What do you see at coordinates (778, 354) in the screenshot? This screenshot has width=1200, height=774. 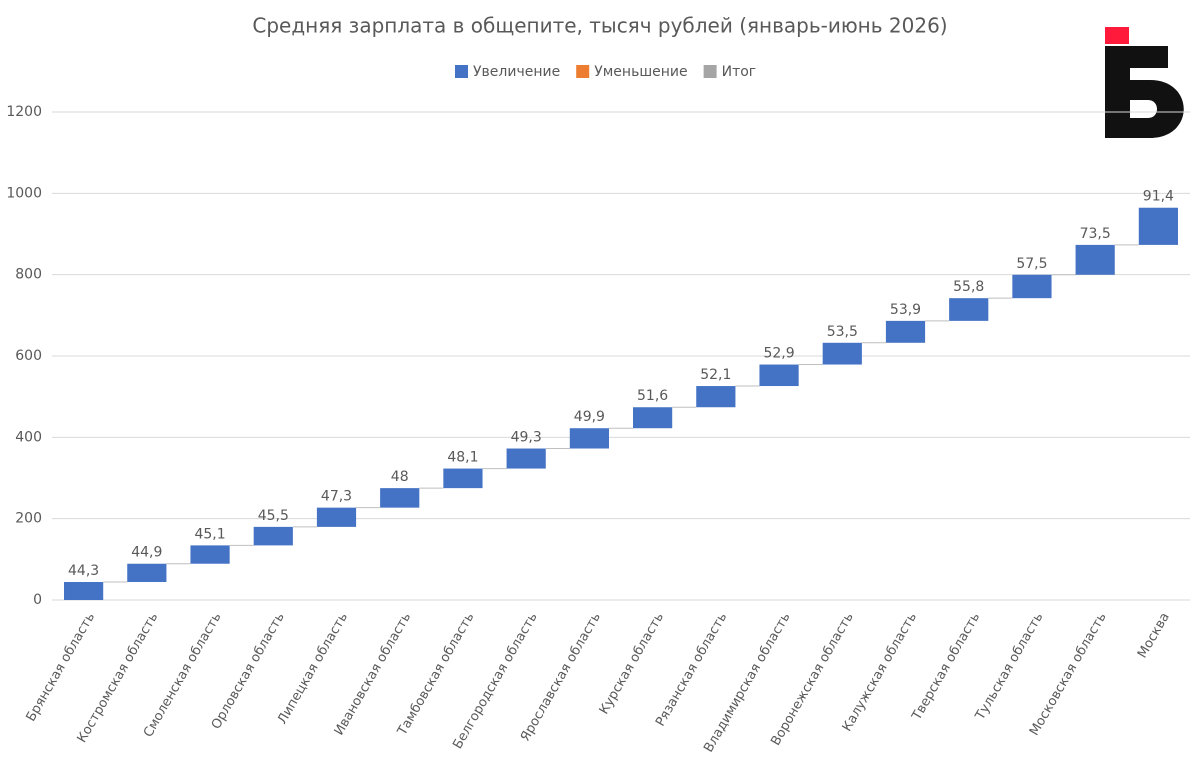 I see `value-label: 52,9` at bounding box center [778, 354].